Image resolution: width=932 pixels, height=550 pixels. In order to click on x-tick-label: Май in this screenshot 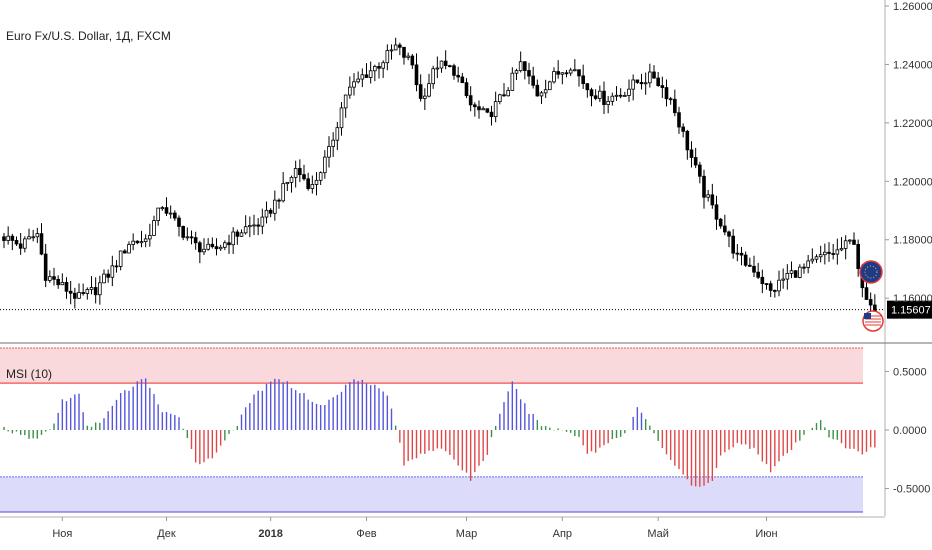, I will do `click(658, 534)`.